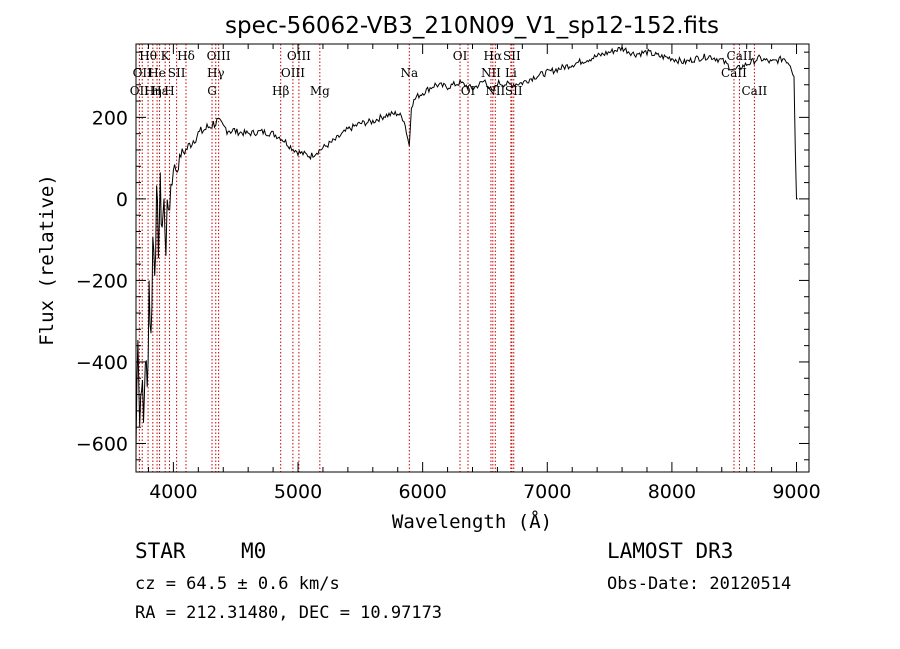  Describe the element at coordinates (670, 551) in the screenshot. I see `survey-name: LAMOST DR3` at that location.